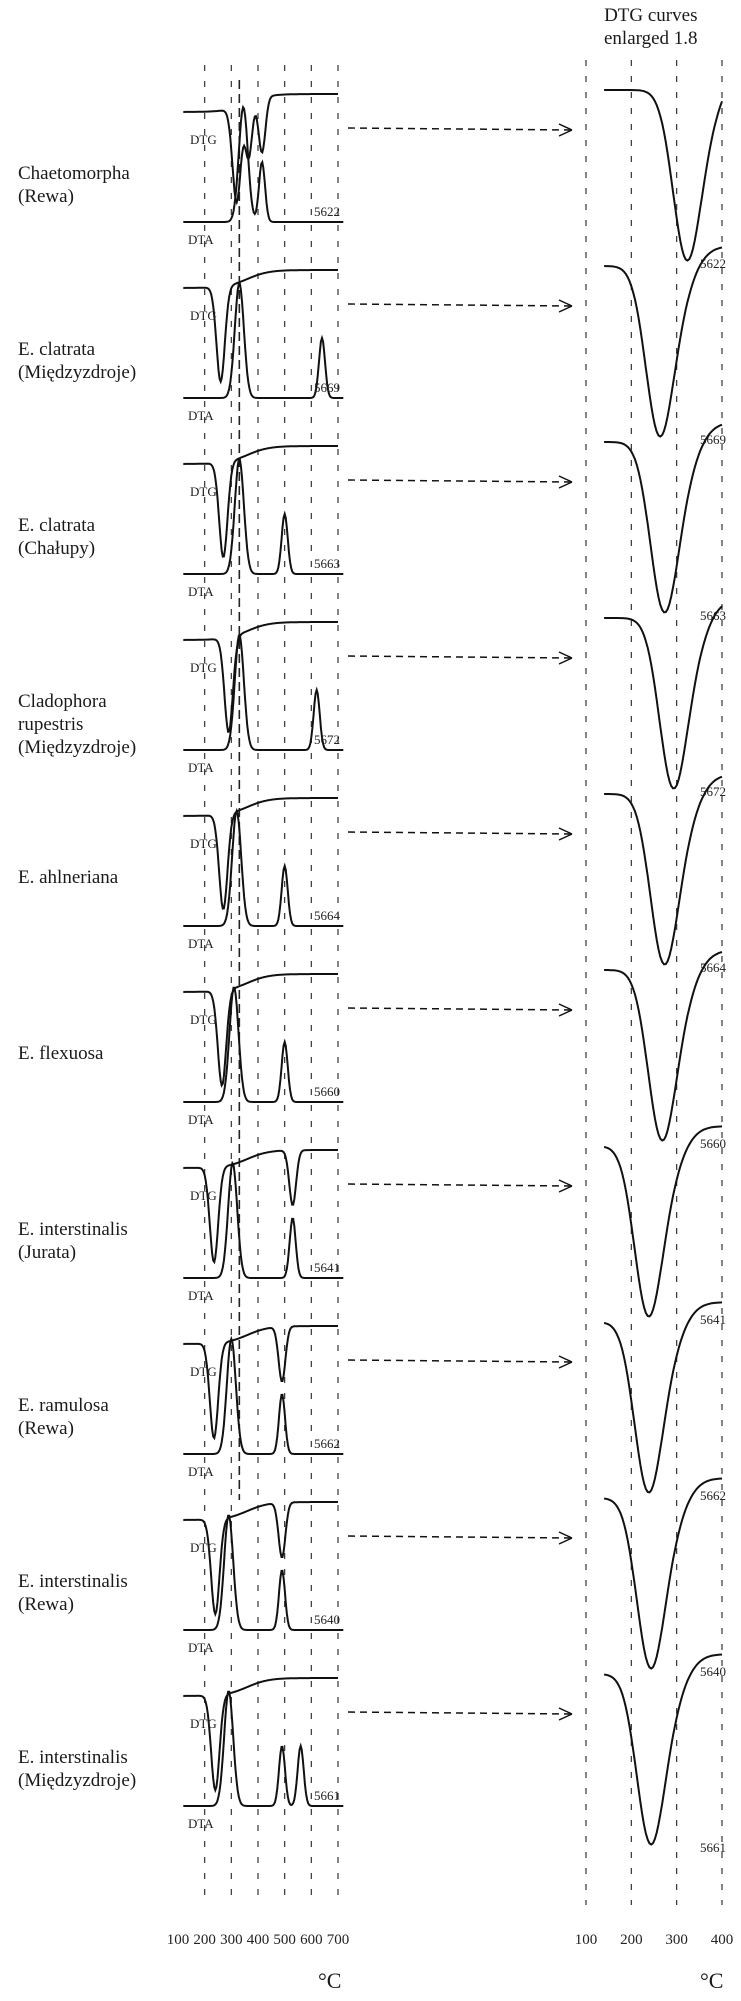 This screenshot has height=2001, width=741. I want to click on dta-label-5669: DTA, so click(201, 415).